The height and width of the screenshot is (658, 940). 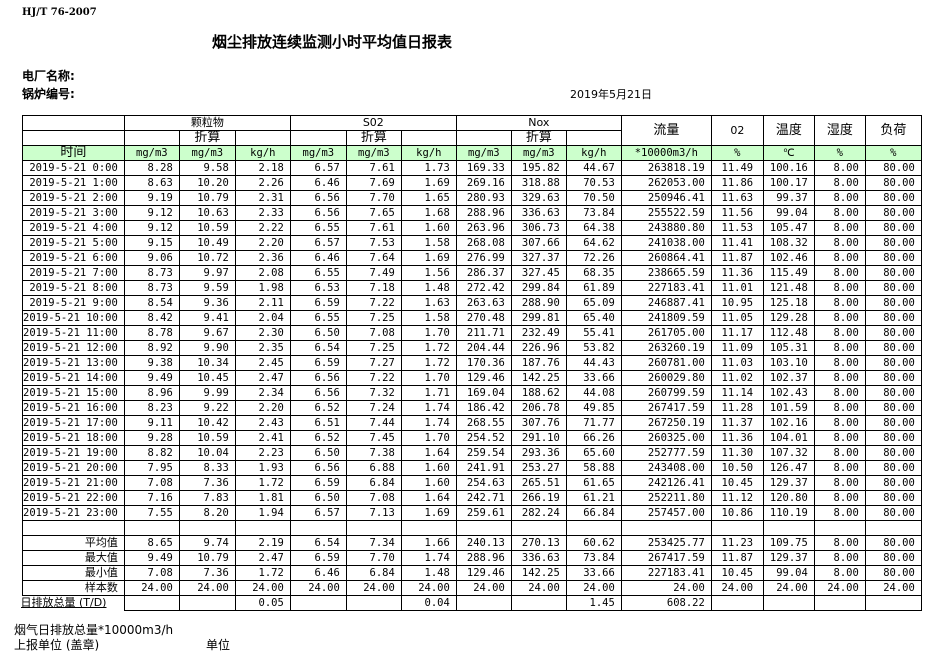 What do you see at coordinates (428, 498) in the screenshot?
I see `value-cell: 1.64` at bounding box center [428, 498].